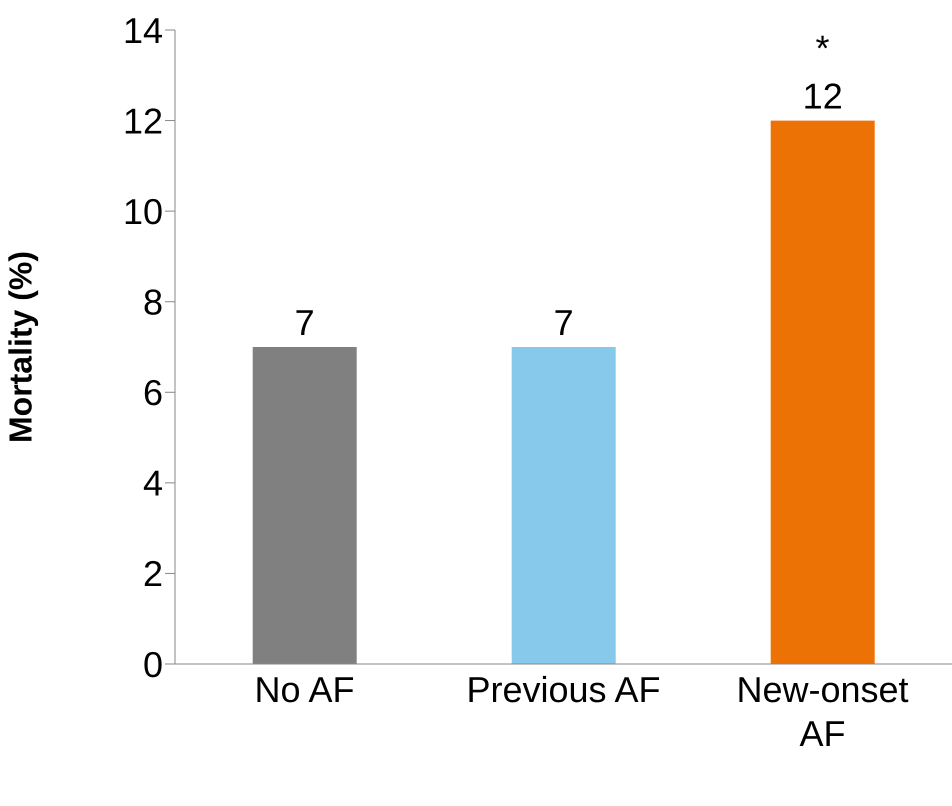 The width and height of the screenshot is (952, 806). I want to click on y-tick-label: 6, so click(152, 393).